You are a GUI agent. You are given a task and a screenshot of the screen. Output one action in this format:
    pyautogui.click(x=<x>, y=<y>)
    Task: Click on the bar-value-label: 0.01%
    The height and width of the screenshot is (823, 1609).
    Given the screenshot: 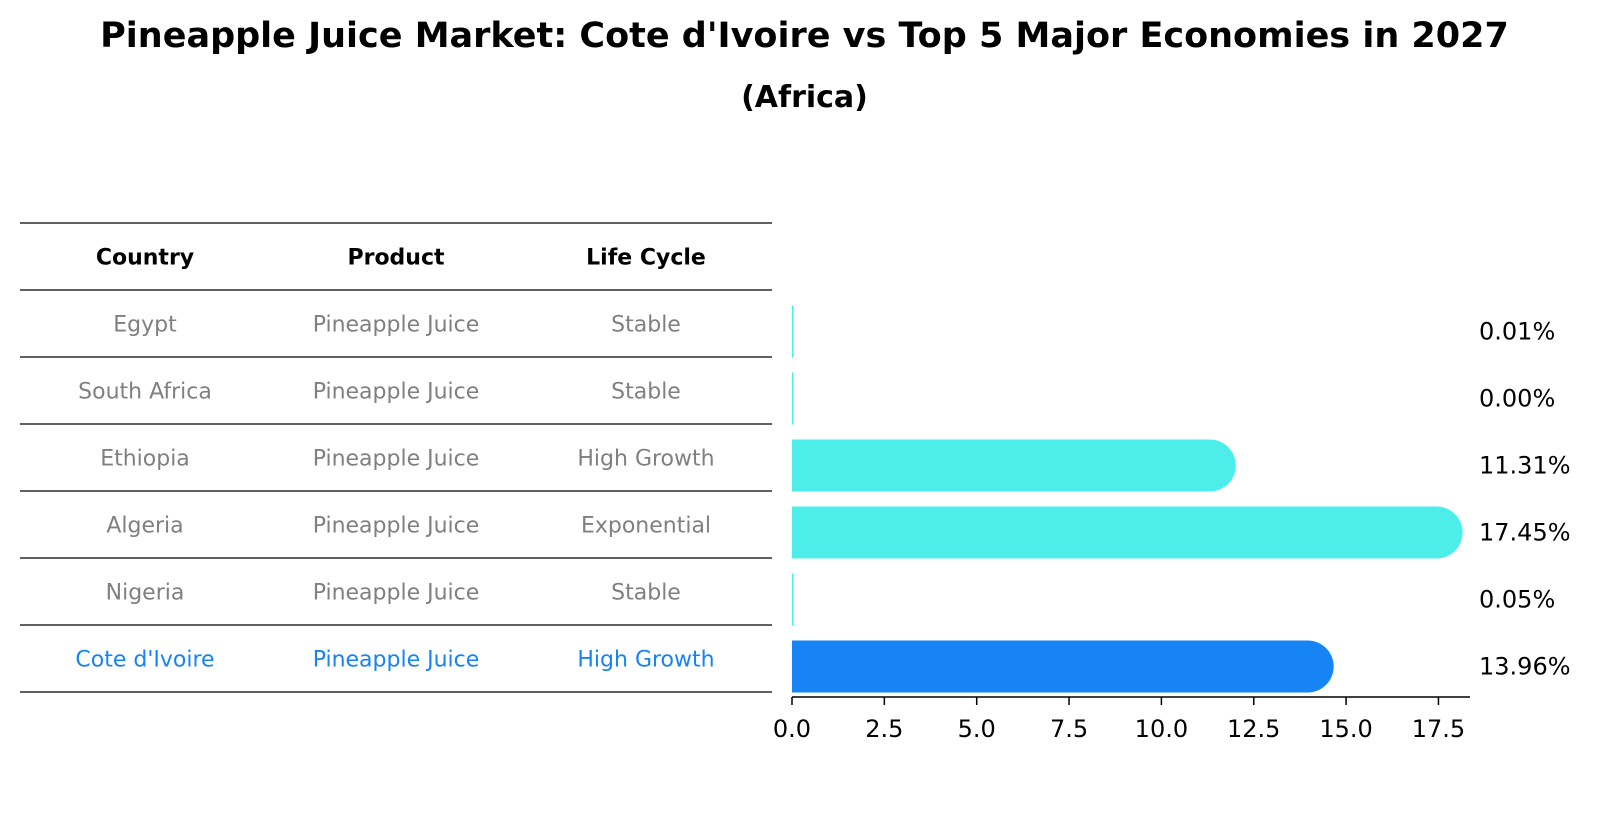 What is the action you would take?
    pyautogui.click(x=1517, y=332)
    